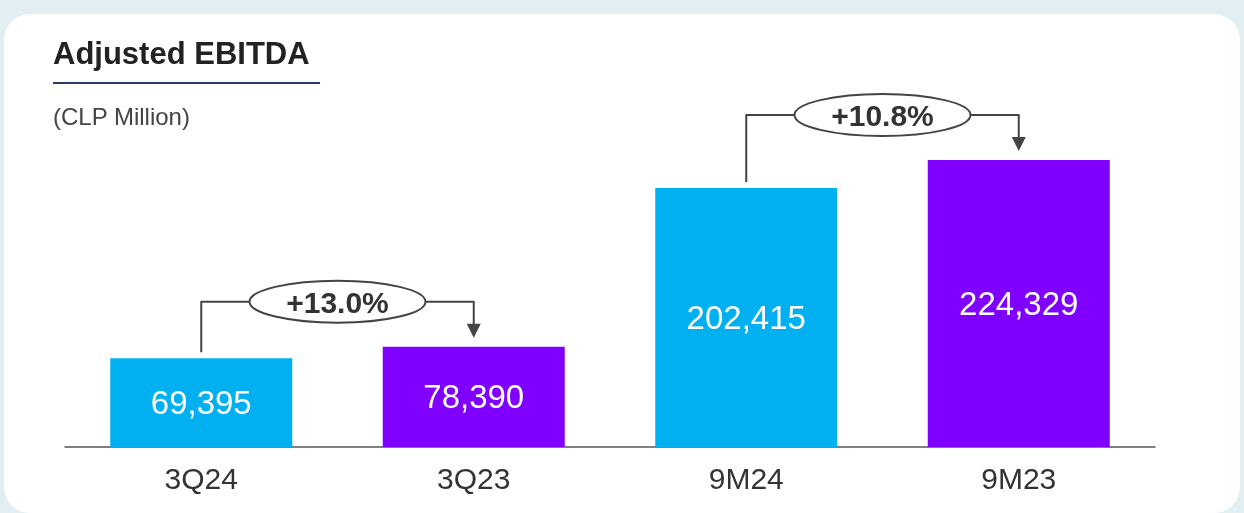  Describe the element at coordinates (186, 60) in the screenshot. I see `chart-title: Adjusted EBITDA` at that location.